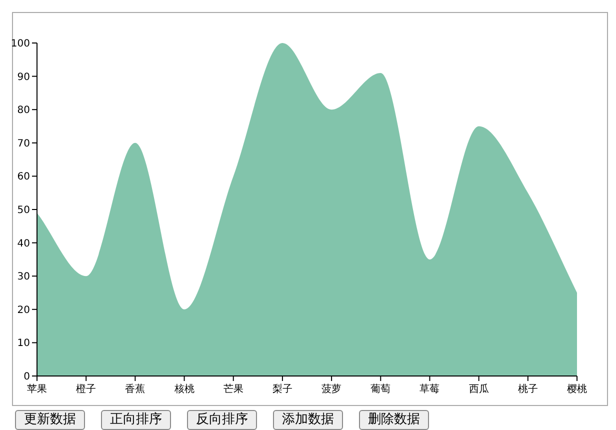 The image size is (616, 430). What do you see at coordinates (528, 389) in the screenshot?
I see `x-tick-label: 桃子` at bounding box center [528, 389].